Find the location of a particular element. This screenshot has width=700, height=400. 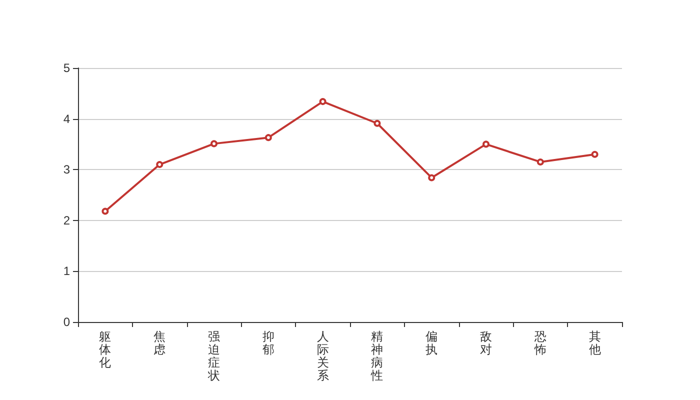

x-tick-label: 强迫症状 is located at coordinates (213, 356).